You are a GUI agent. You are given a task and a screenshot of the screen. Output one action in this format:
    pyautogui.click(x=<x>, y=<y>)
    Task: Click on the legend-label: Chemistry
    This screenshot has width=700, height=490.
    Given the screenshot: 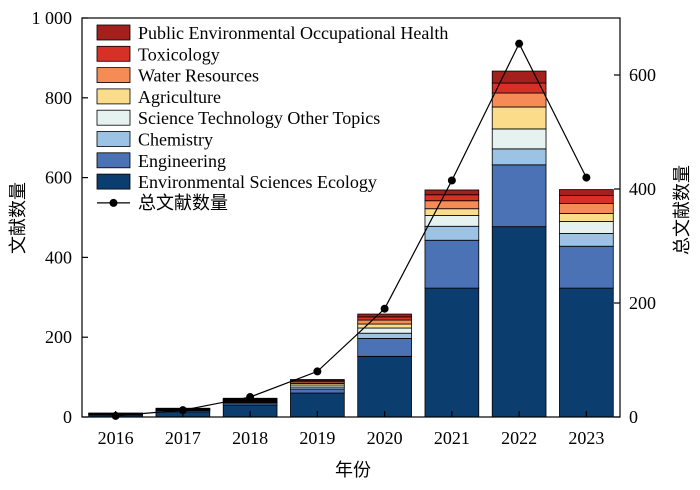 What is the action you would take?
    pyautogui.click(x=175, y=140)
    